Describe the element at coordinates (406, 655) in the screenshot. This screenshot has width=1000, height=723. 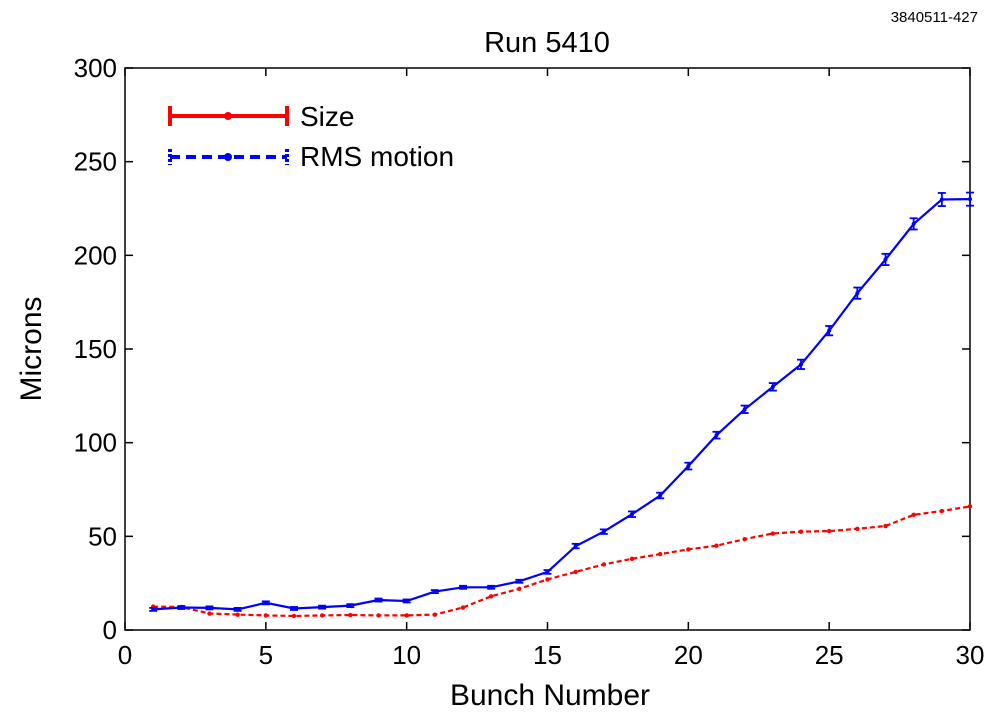
I see `x-tick-label: 10` at that location.